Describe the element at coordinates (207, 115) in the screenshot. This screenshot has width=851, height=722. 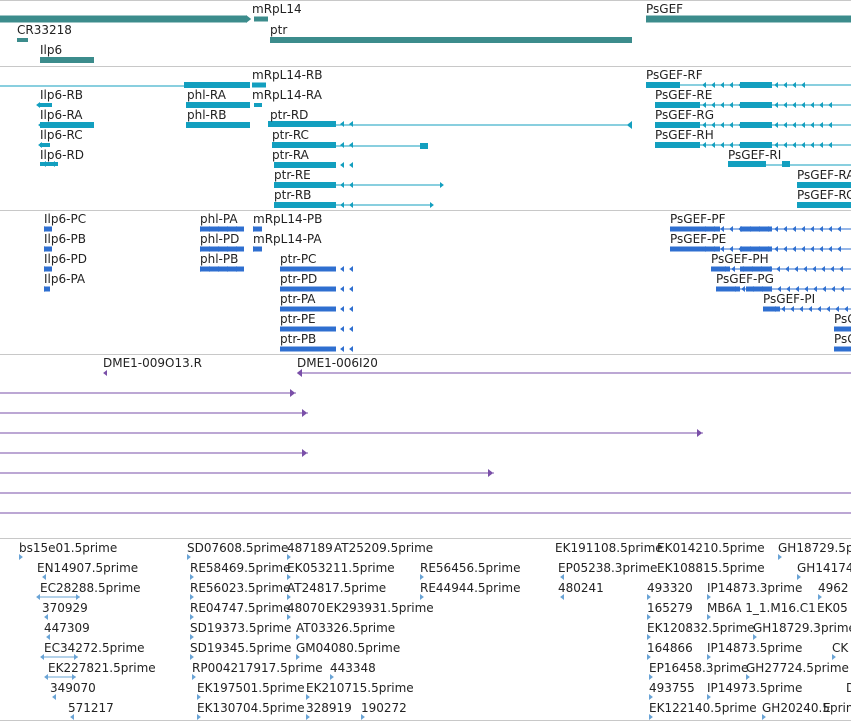
I see `feature-label: phl-RB` at that location.